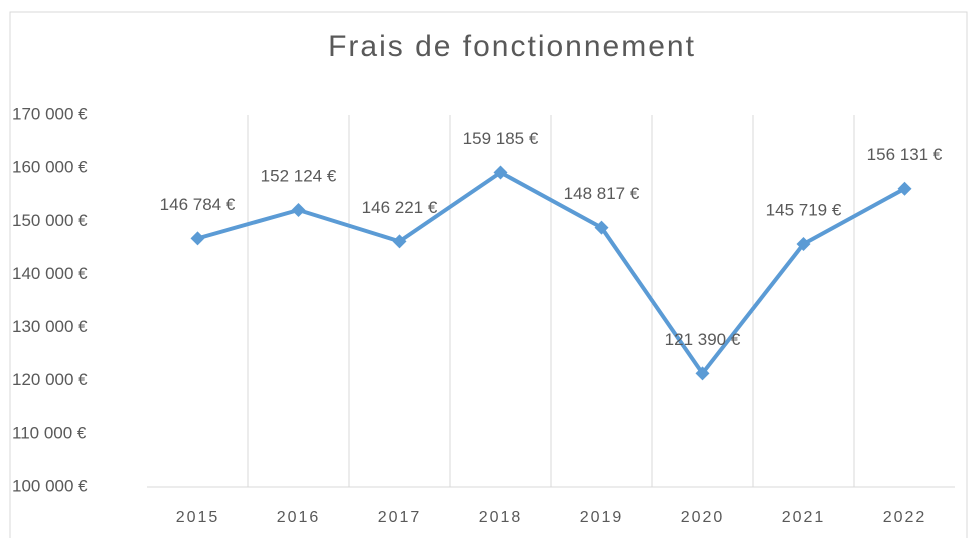  I want to click on x-tick-label: 2022, so click(905, 517).